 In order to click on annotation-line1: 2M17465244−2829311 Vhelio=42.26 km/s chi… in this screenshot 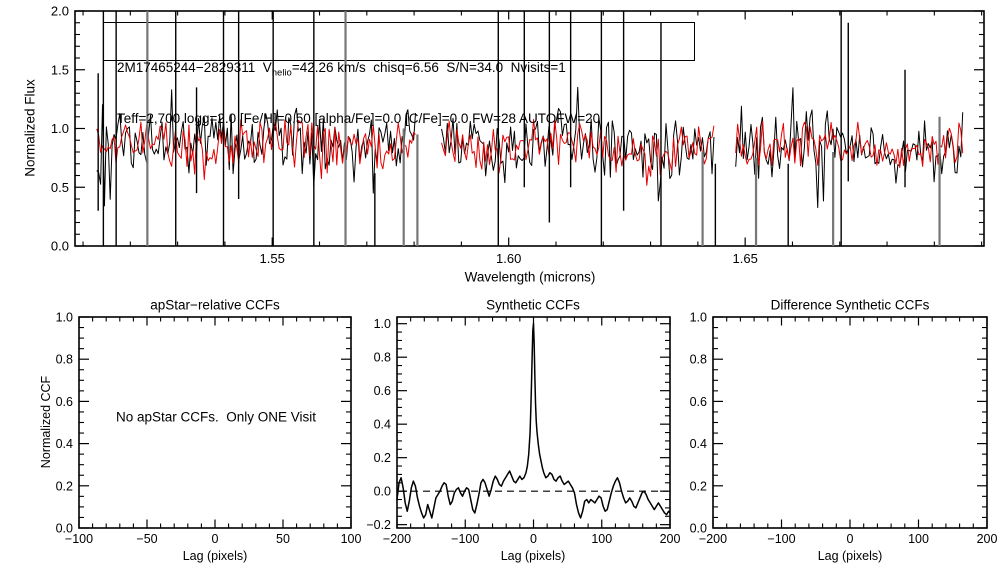, I will do `click(358, 69)`.